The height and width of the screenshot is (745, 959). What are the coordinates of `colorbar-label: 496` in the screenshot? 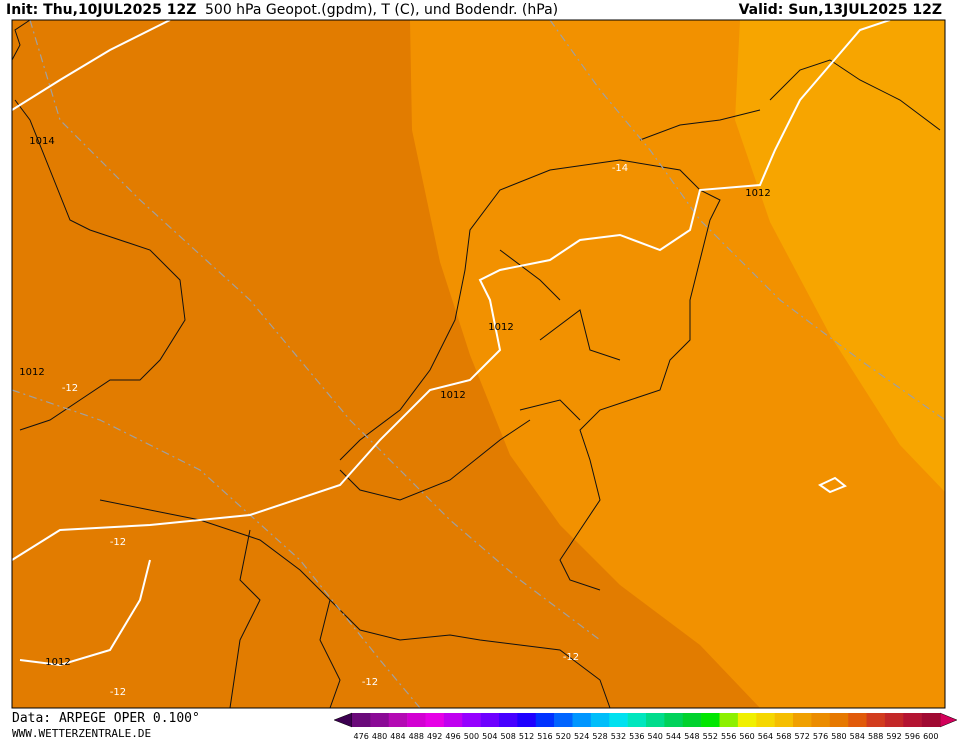 It's located at (452, 736).